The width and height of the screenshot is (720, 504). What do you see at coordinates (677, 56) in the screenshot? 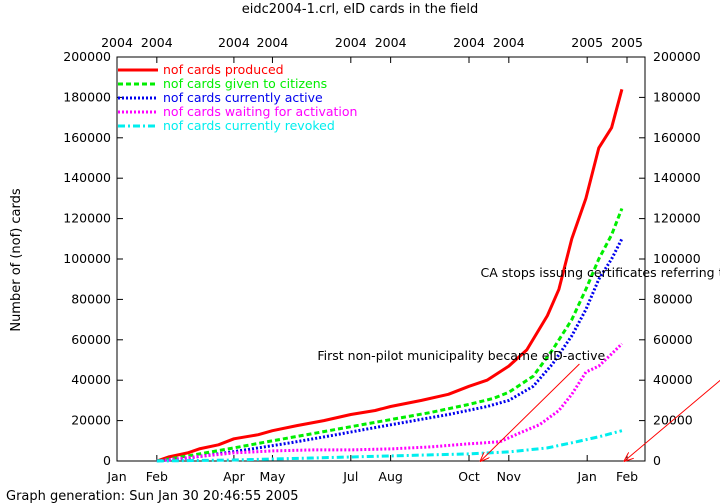
I see `y-tick-label-right: 200000` at bounding box center [677, 56].